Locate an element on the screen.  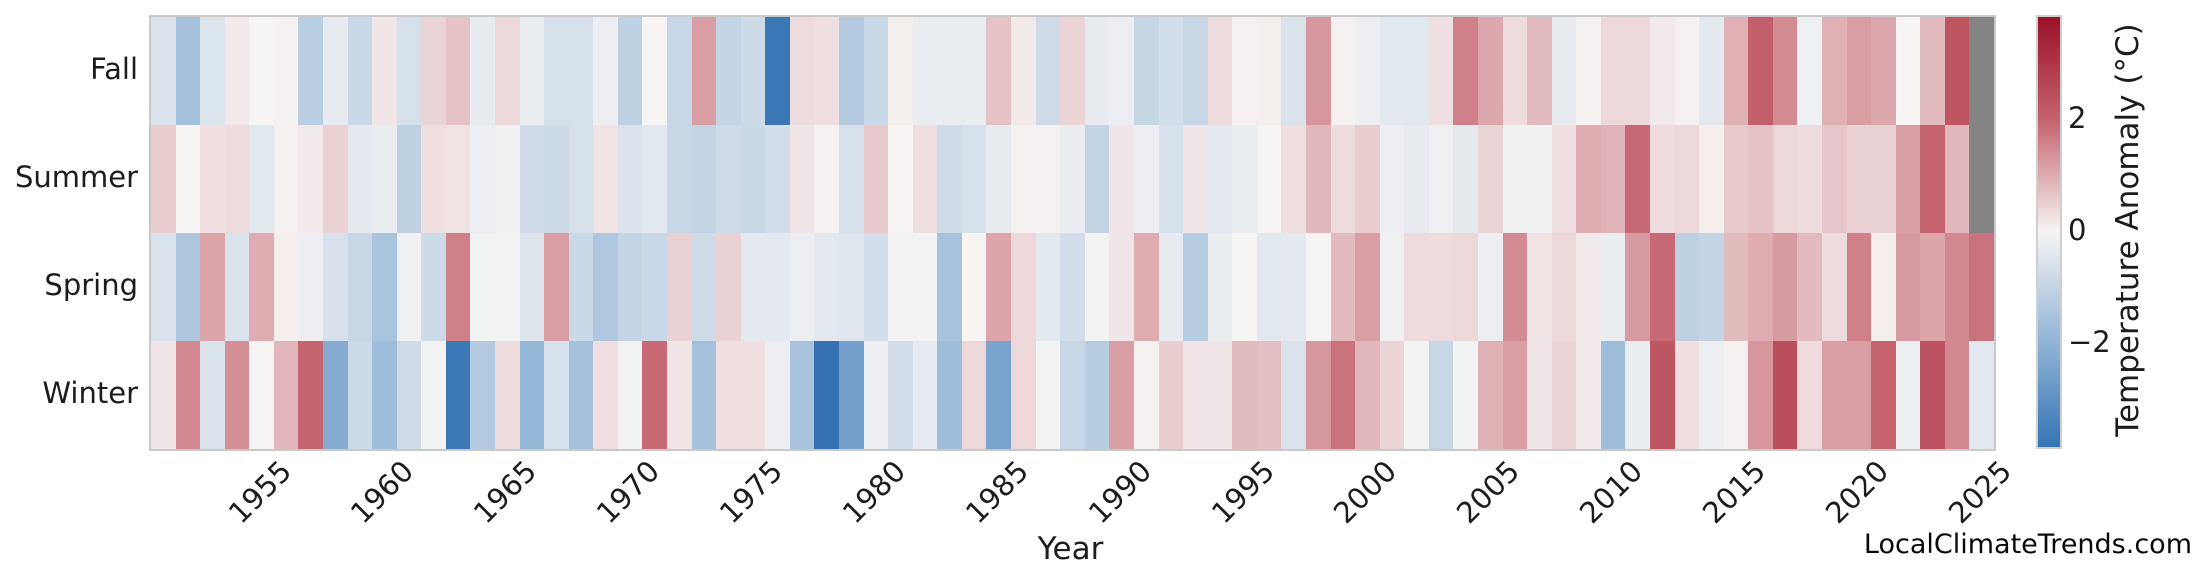
x-tick-label-1970: 1970 is located at coordinates (628, 492).